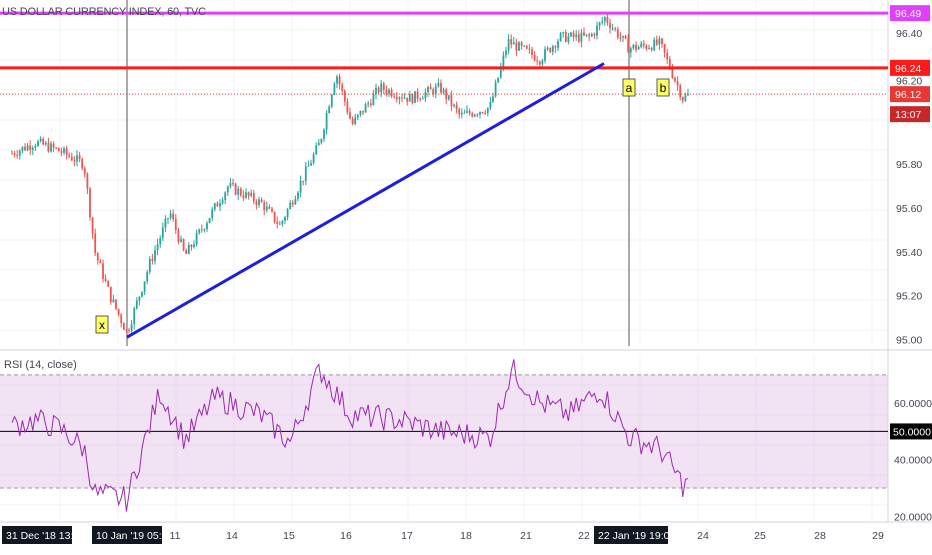 This screenshot has height=555, width=932. I want to click on rsi-mid-tag-text: 50.0000, so click(912, 432).